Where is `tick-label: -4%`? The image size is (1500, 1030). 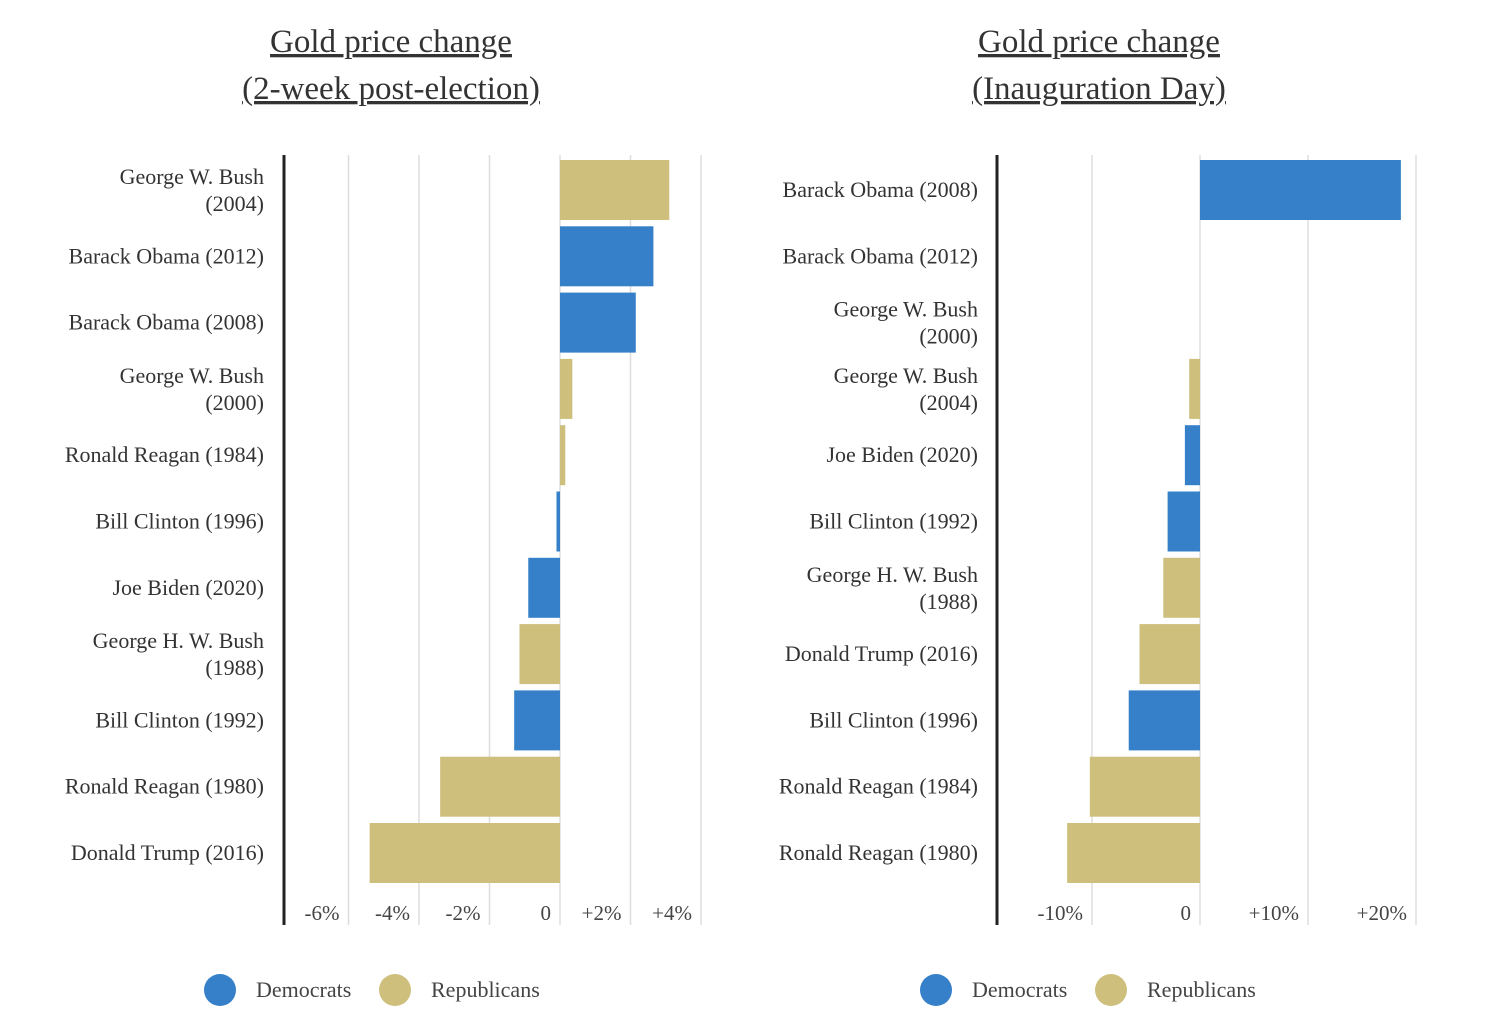 tick-label: -4% is located at coordinates (392, 913).